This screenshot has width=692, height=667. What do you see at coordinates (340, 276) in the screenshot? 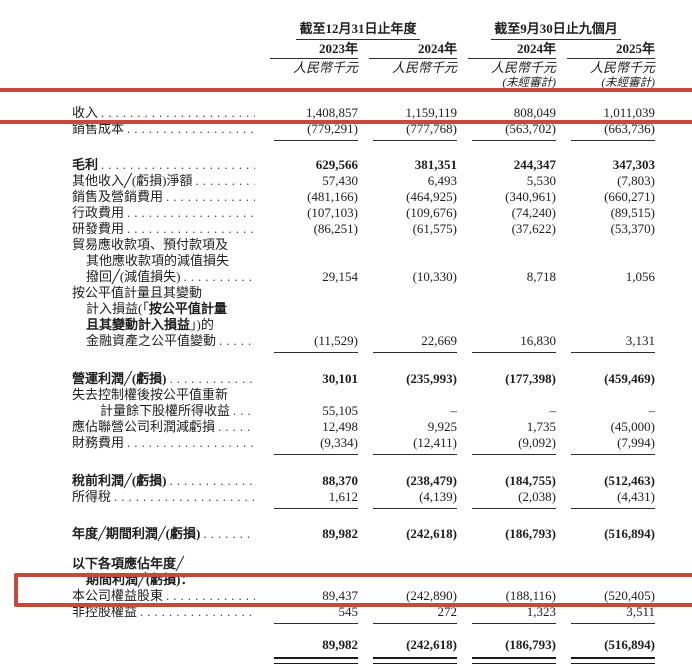
I see `cell-value-col1: 29,154` at bounding box center [340, 276].